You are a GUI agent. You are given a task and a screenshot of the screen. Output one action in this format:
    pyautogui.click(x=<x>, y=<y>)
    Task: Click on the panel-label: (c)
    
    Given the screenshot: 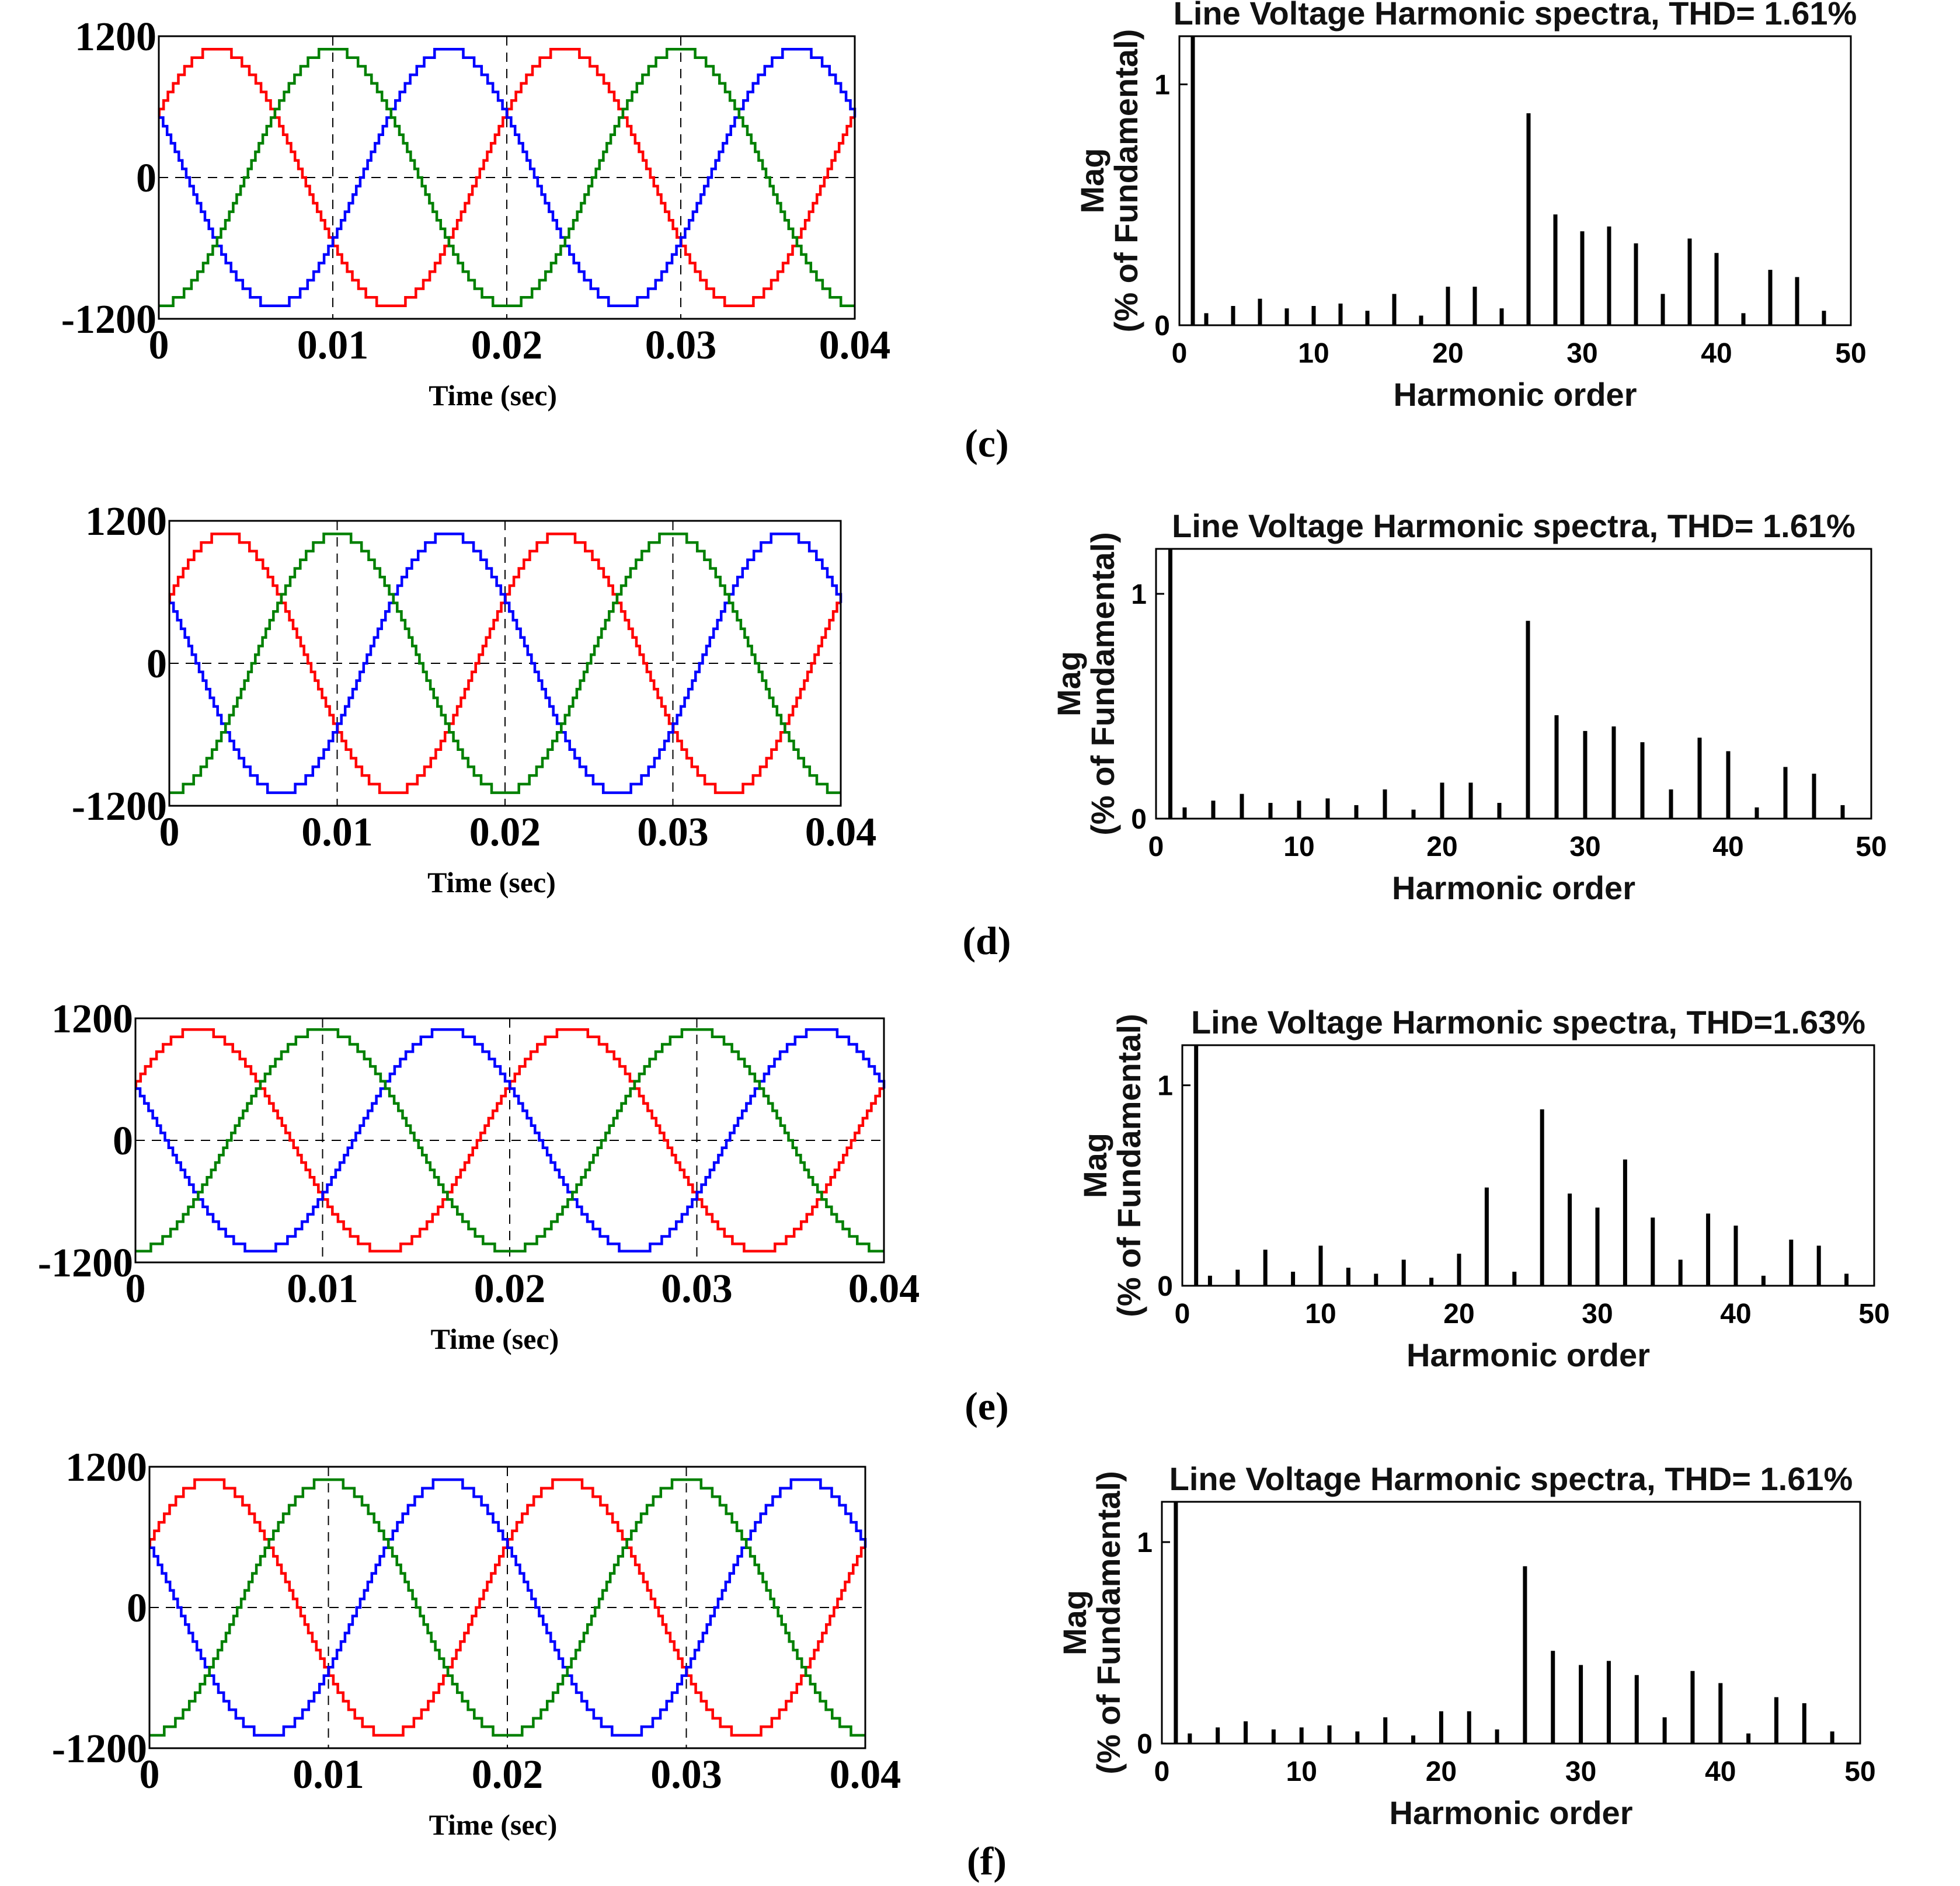 What is the action you would take?
    pyautogui.click(x=986, y=443)
    